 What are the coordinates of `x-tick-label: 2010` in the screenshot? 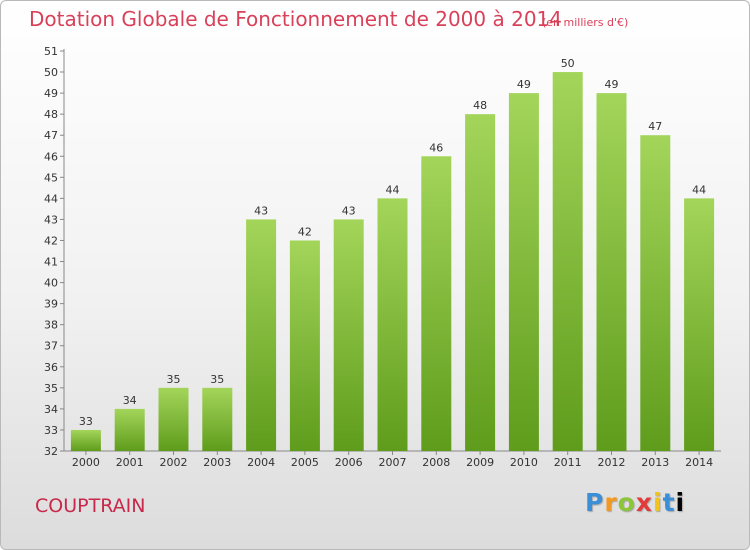 It's located at (524, 462).